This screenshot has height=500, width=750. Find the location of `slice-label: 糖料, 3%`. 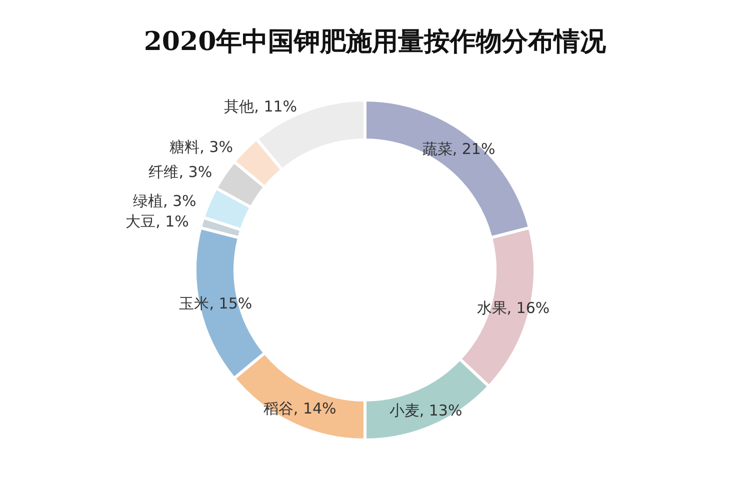

slice-label: 糖料, 3% is located at coordinates (201, 147).